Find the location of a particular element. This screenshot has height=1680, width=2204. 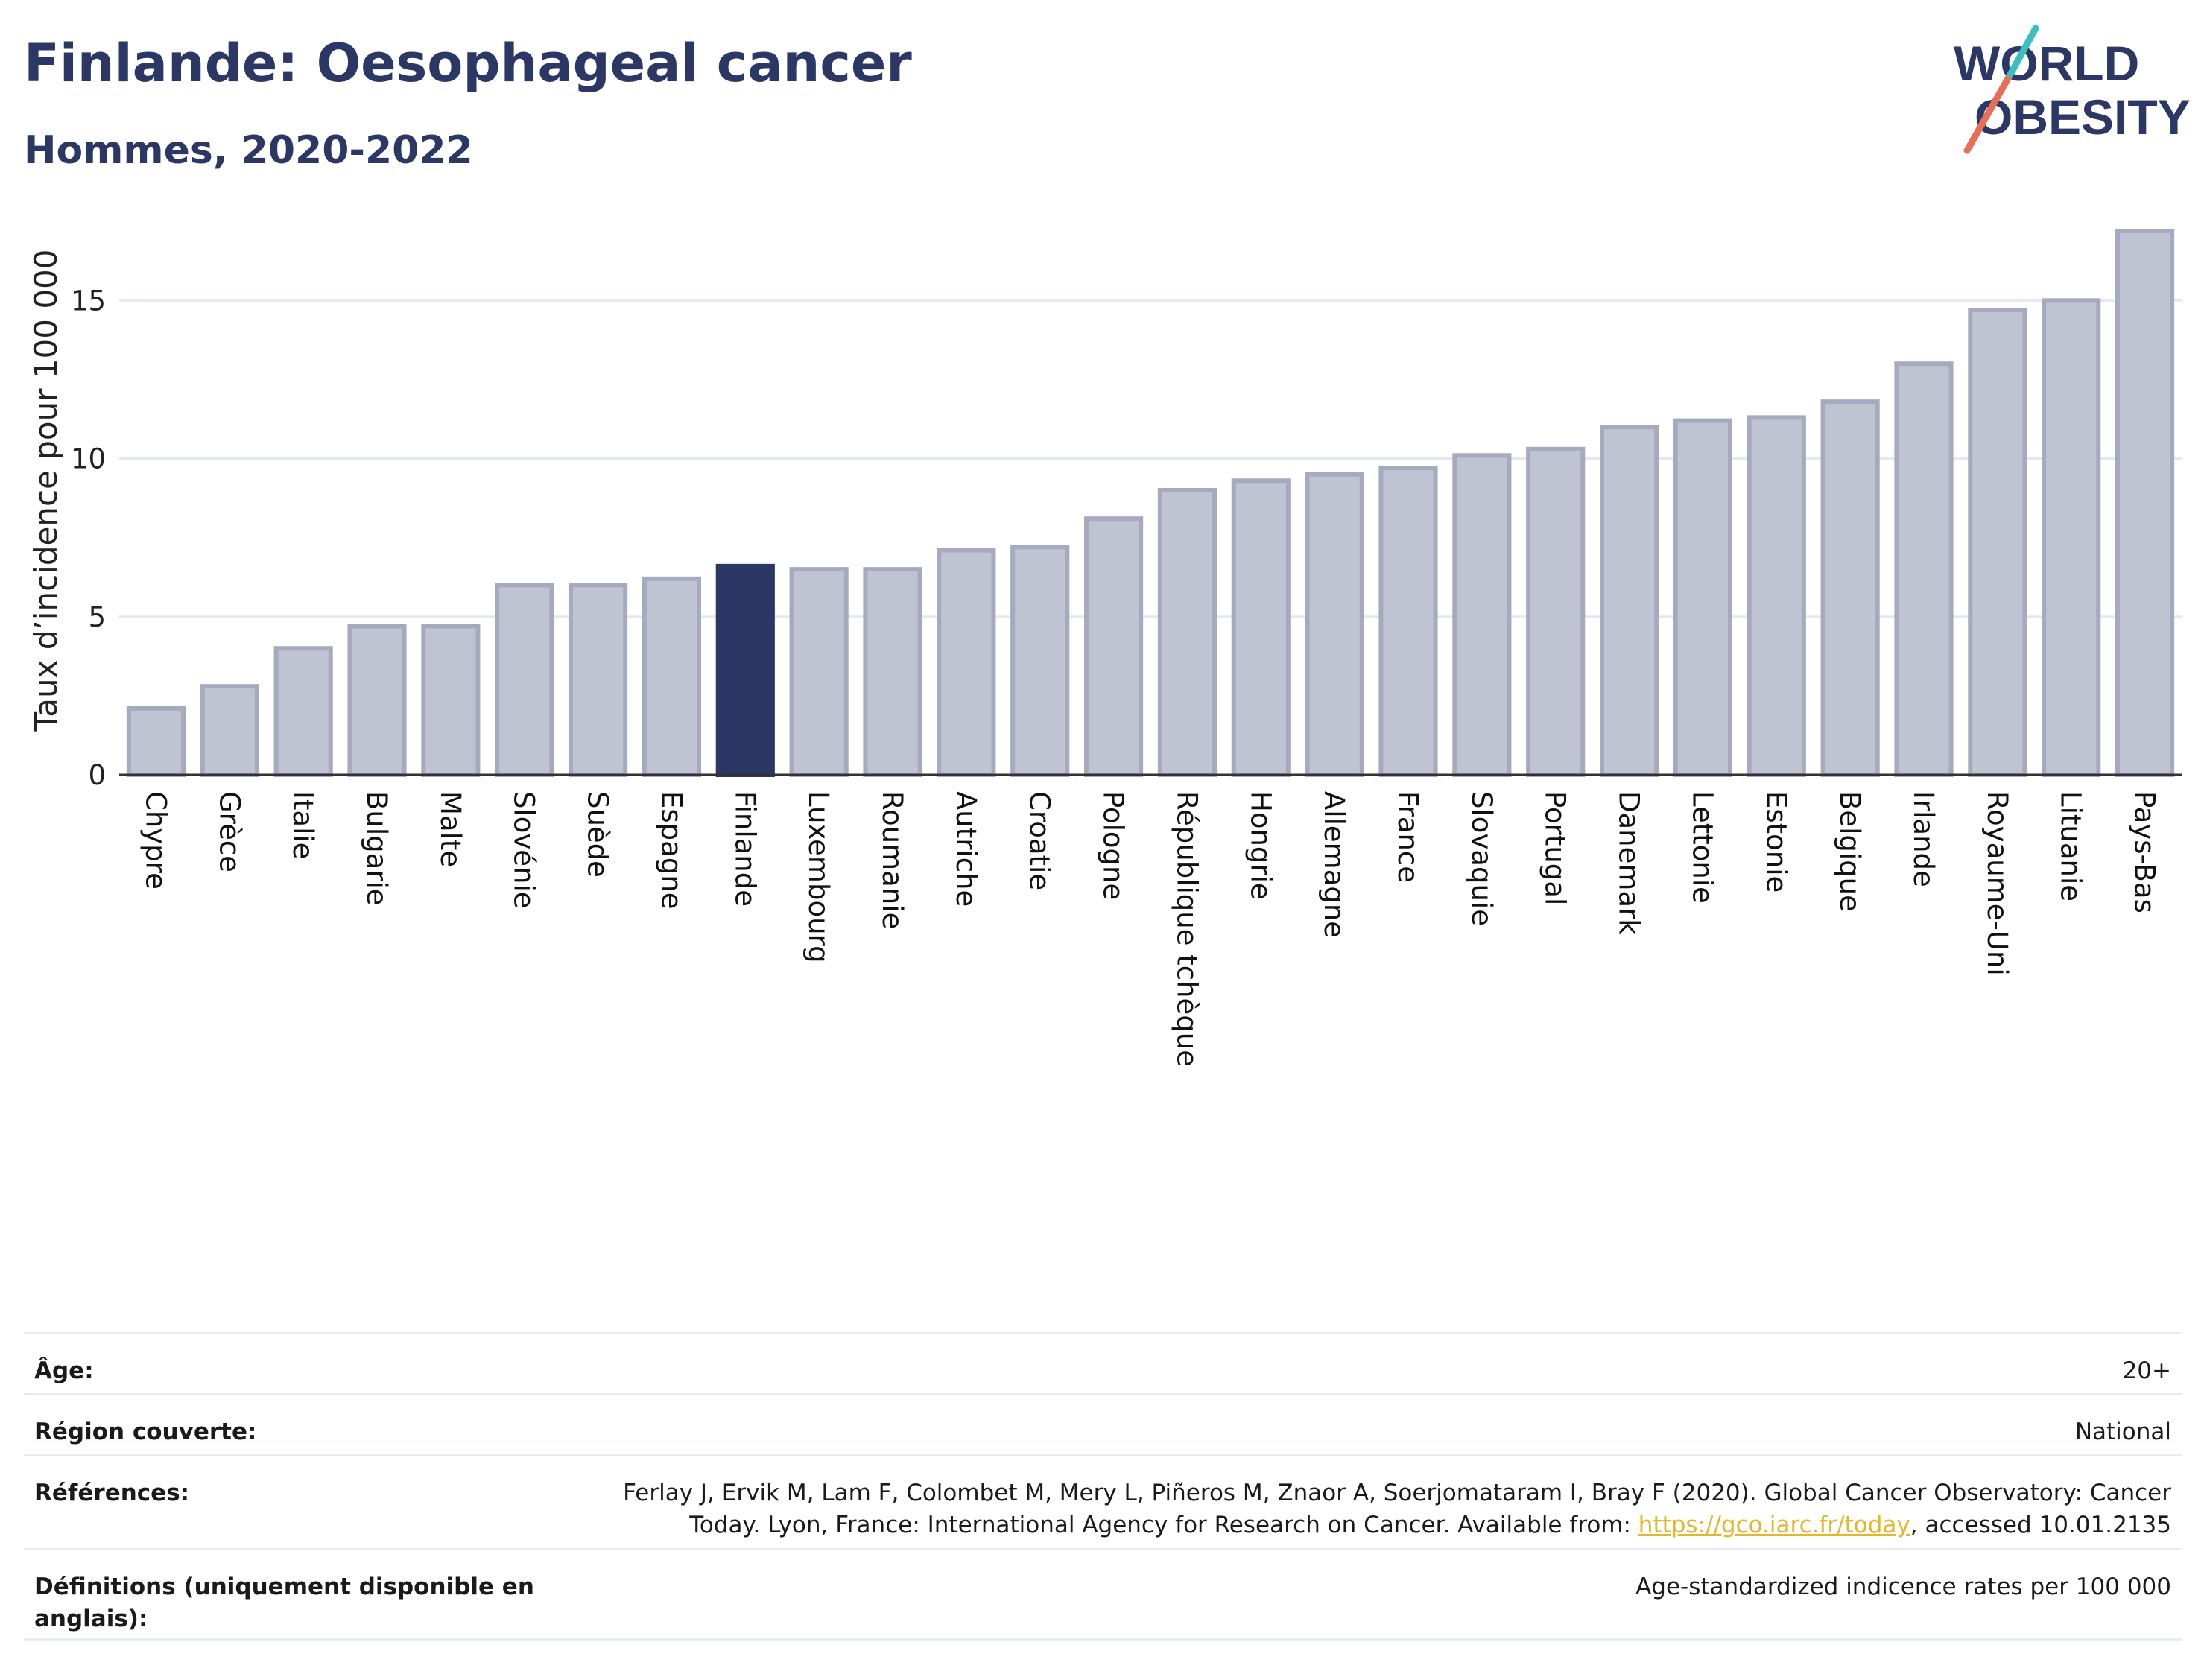

x-tick-label: Finlande is located at coordinates (745, 849).